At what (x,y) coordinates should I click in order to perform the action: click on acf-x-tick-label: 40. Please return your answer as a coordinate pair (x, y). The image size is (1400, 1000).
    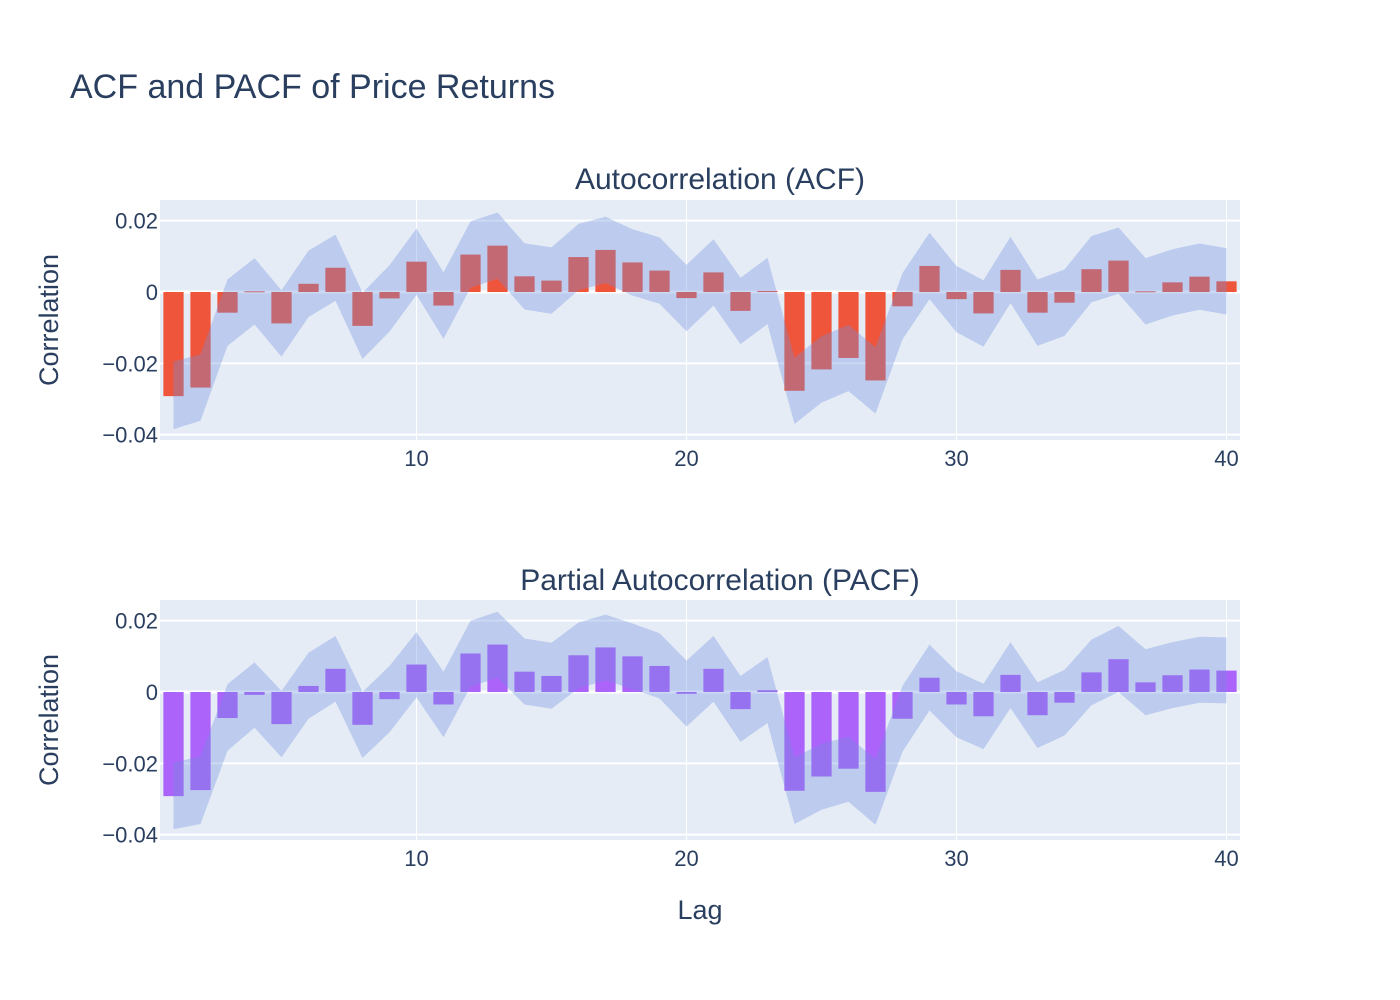
    Looking at the image, I should click on (1226, 458).